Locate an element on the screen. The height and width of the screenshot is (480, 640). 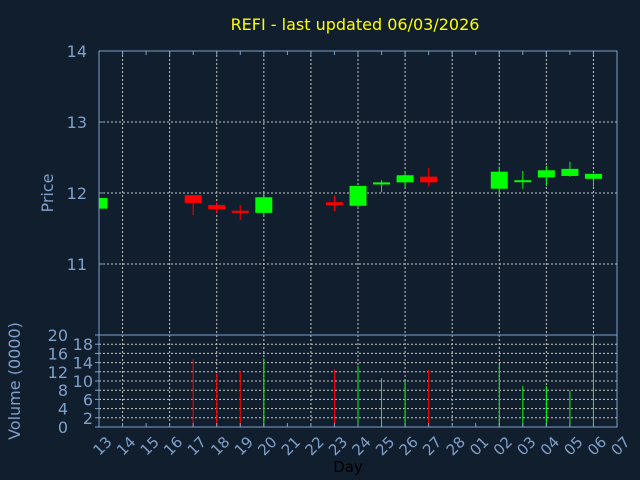
volume-tick-label: 0 is located at coordinates (63, 427).